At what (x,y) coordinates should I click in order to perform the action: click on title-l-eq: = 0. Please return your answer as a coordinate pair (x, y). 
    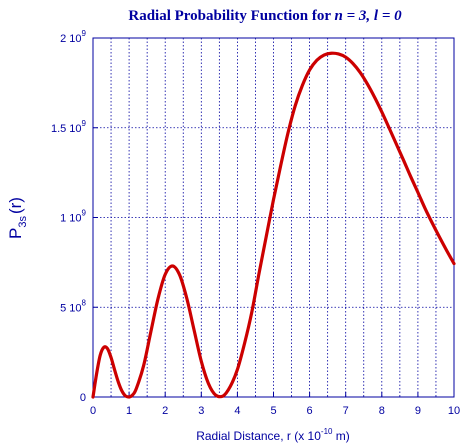
    Looking at the image, I should click on (390, 16).